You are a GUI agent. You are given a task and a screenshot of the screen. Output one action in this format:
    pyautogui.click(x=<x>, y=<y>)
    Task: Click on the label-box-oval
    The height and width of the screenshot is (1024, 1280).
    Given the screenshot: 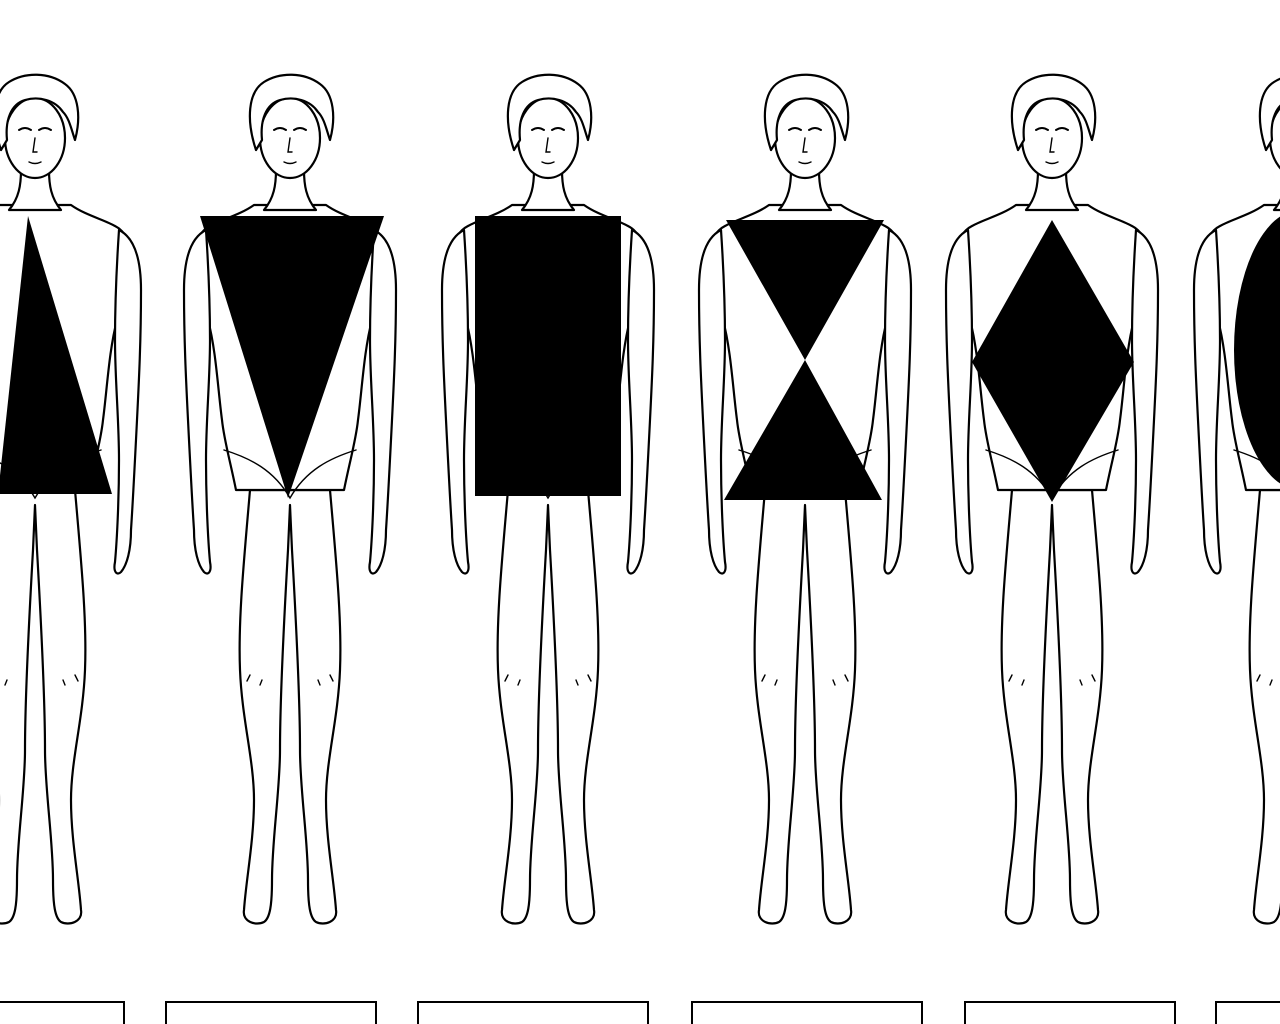 What is the action you would take?
    pyautogui.click(x=1247, y=1012)
    